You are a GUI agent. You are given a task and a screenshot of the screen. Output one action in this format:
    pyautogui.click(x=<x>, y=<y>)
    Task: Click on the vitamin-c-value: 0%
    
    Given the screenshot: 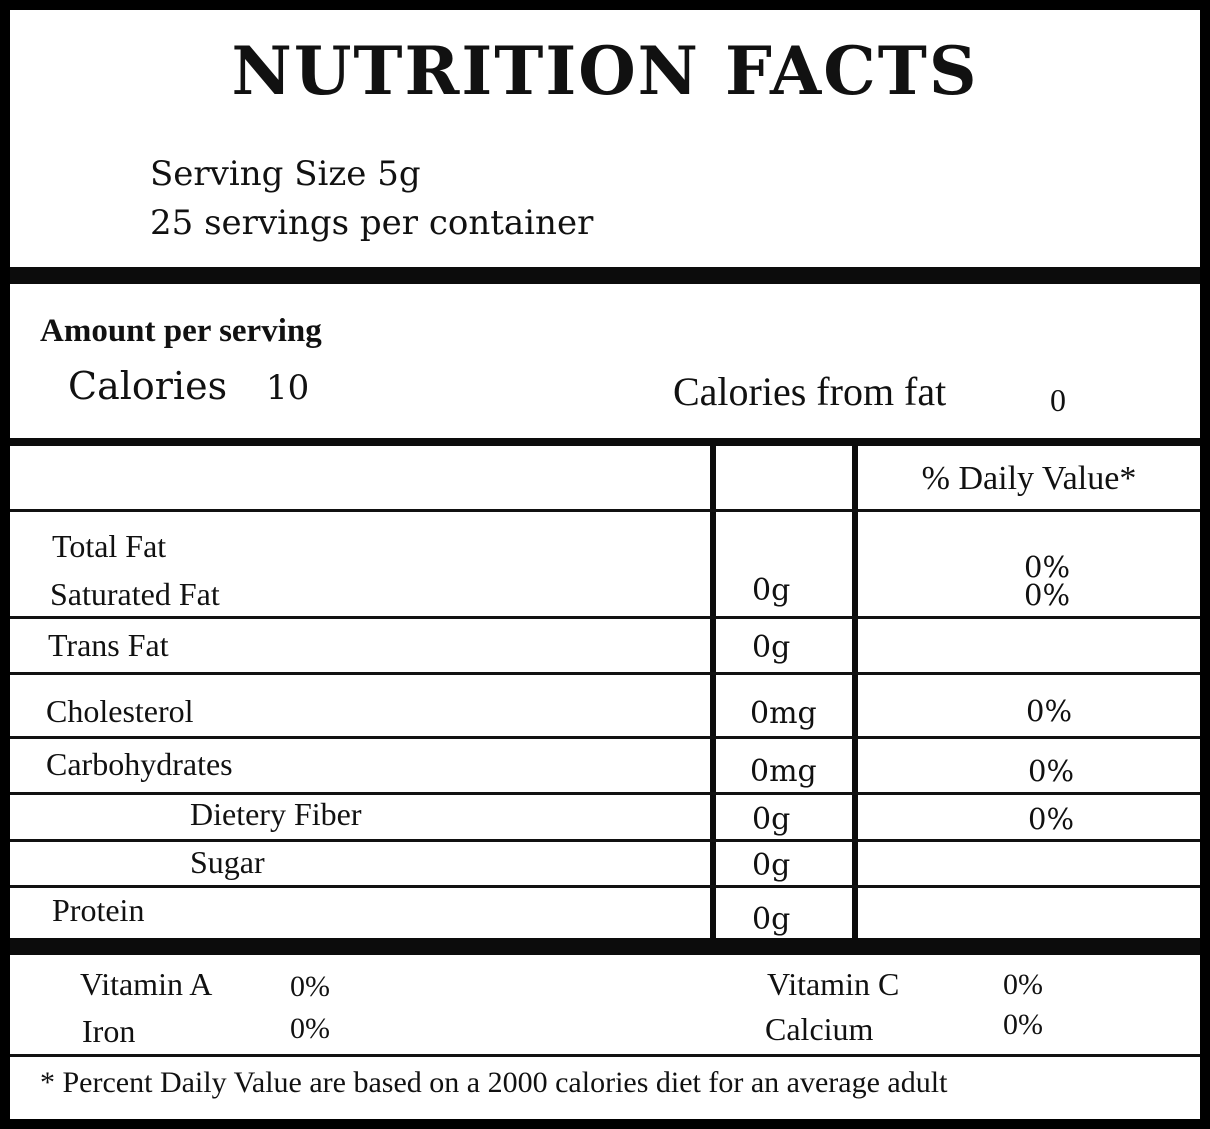 What is the action you would take?
    pyautogui.click(x=1023, y=984)
    